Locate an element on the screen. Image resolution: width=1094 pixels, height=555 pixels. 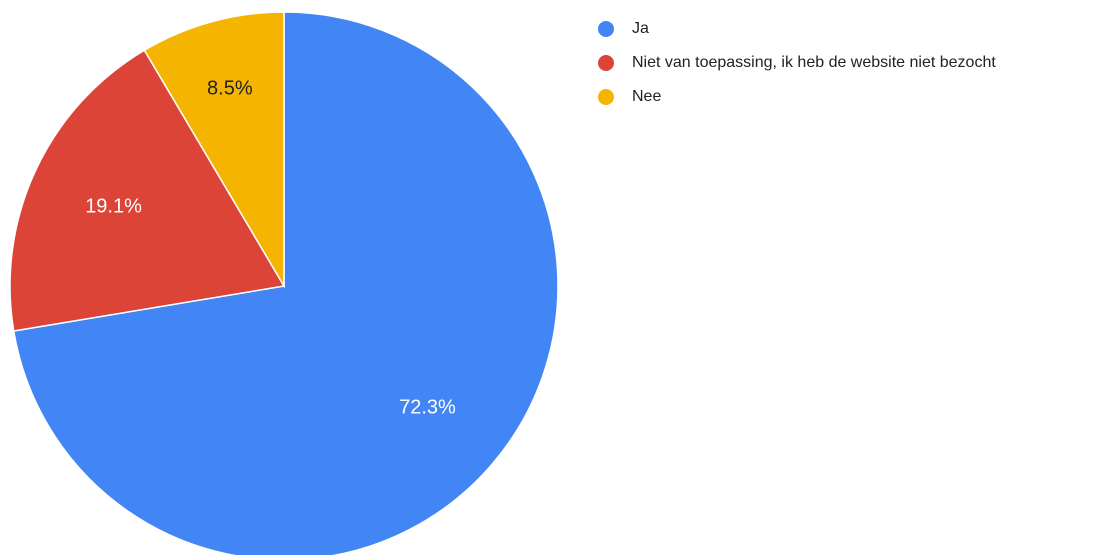
legend-item-ja: Ja is located at coordinates (838, 29).